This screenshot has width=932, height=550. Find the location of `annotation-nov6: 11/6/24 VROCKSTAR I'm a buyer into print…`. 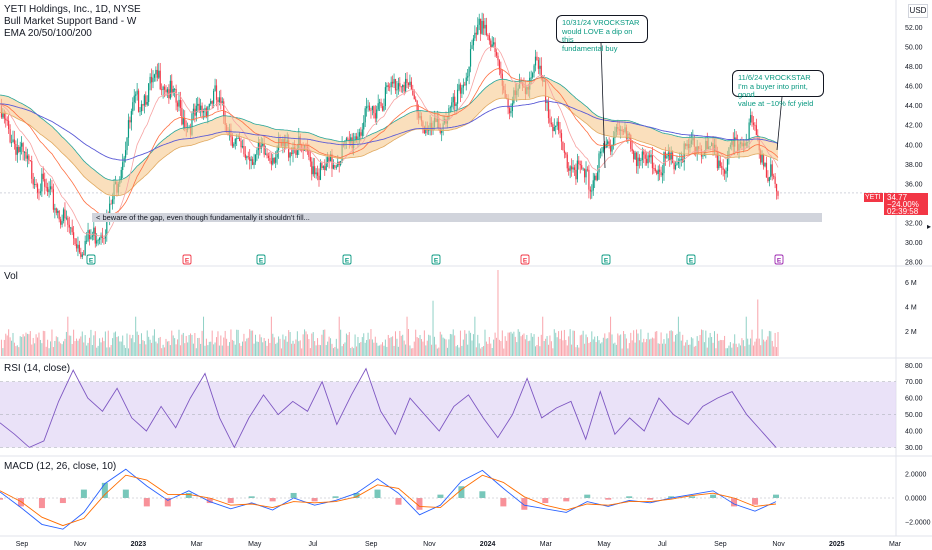

annotation-nov6: 11/6/24 VROCKSTAR I'm a buyer into print… is located at coordinates (778, 88).